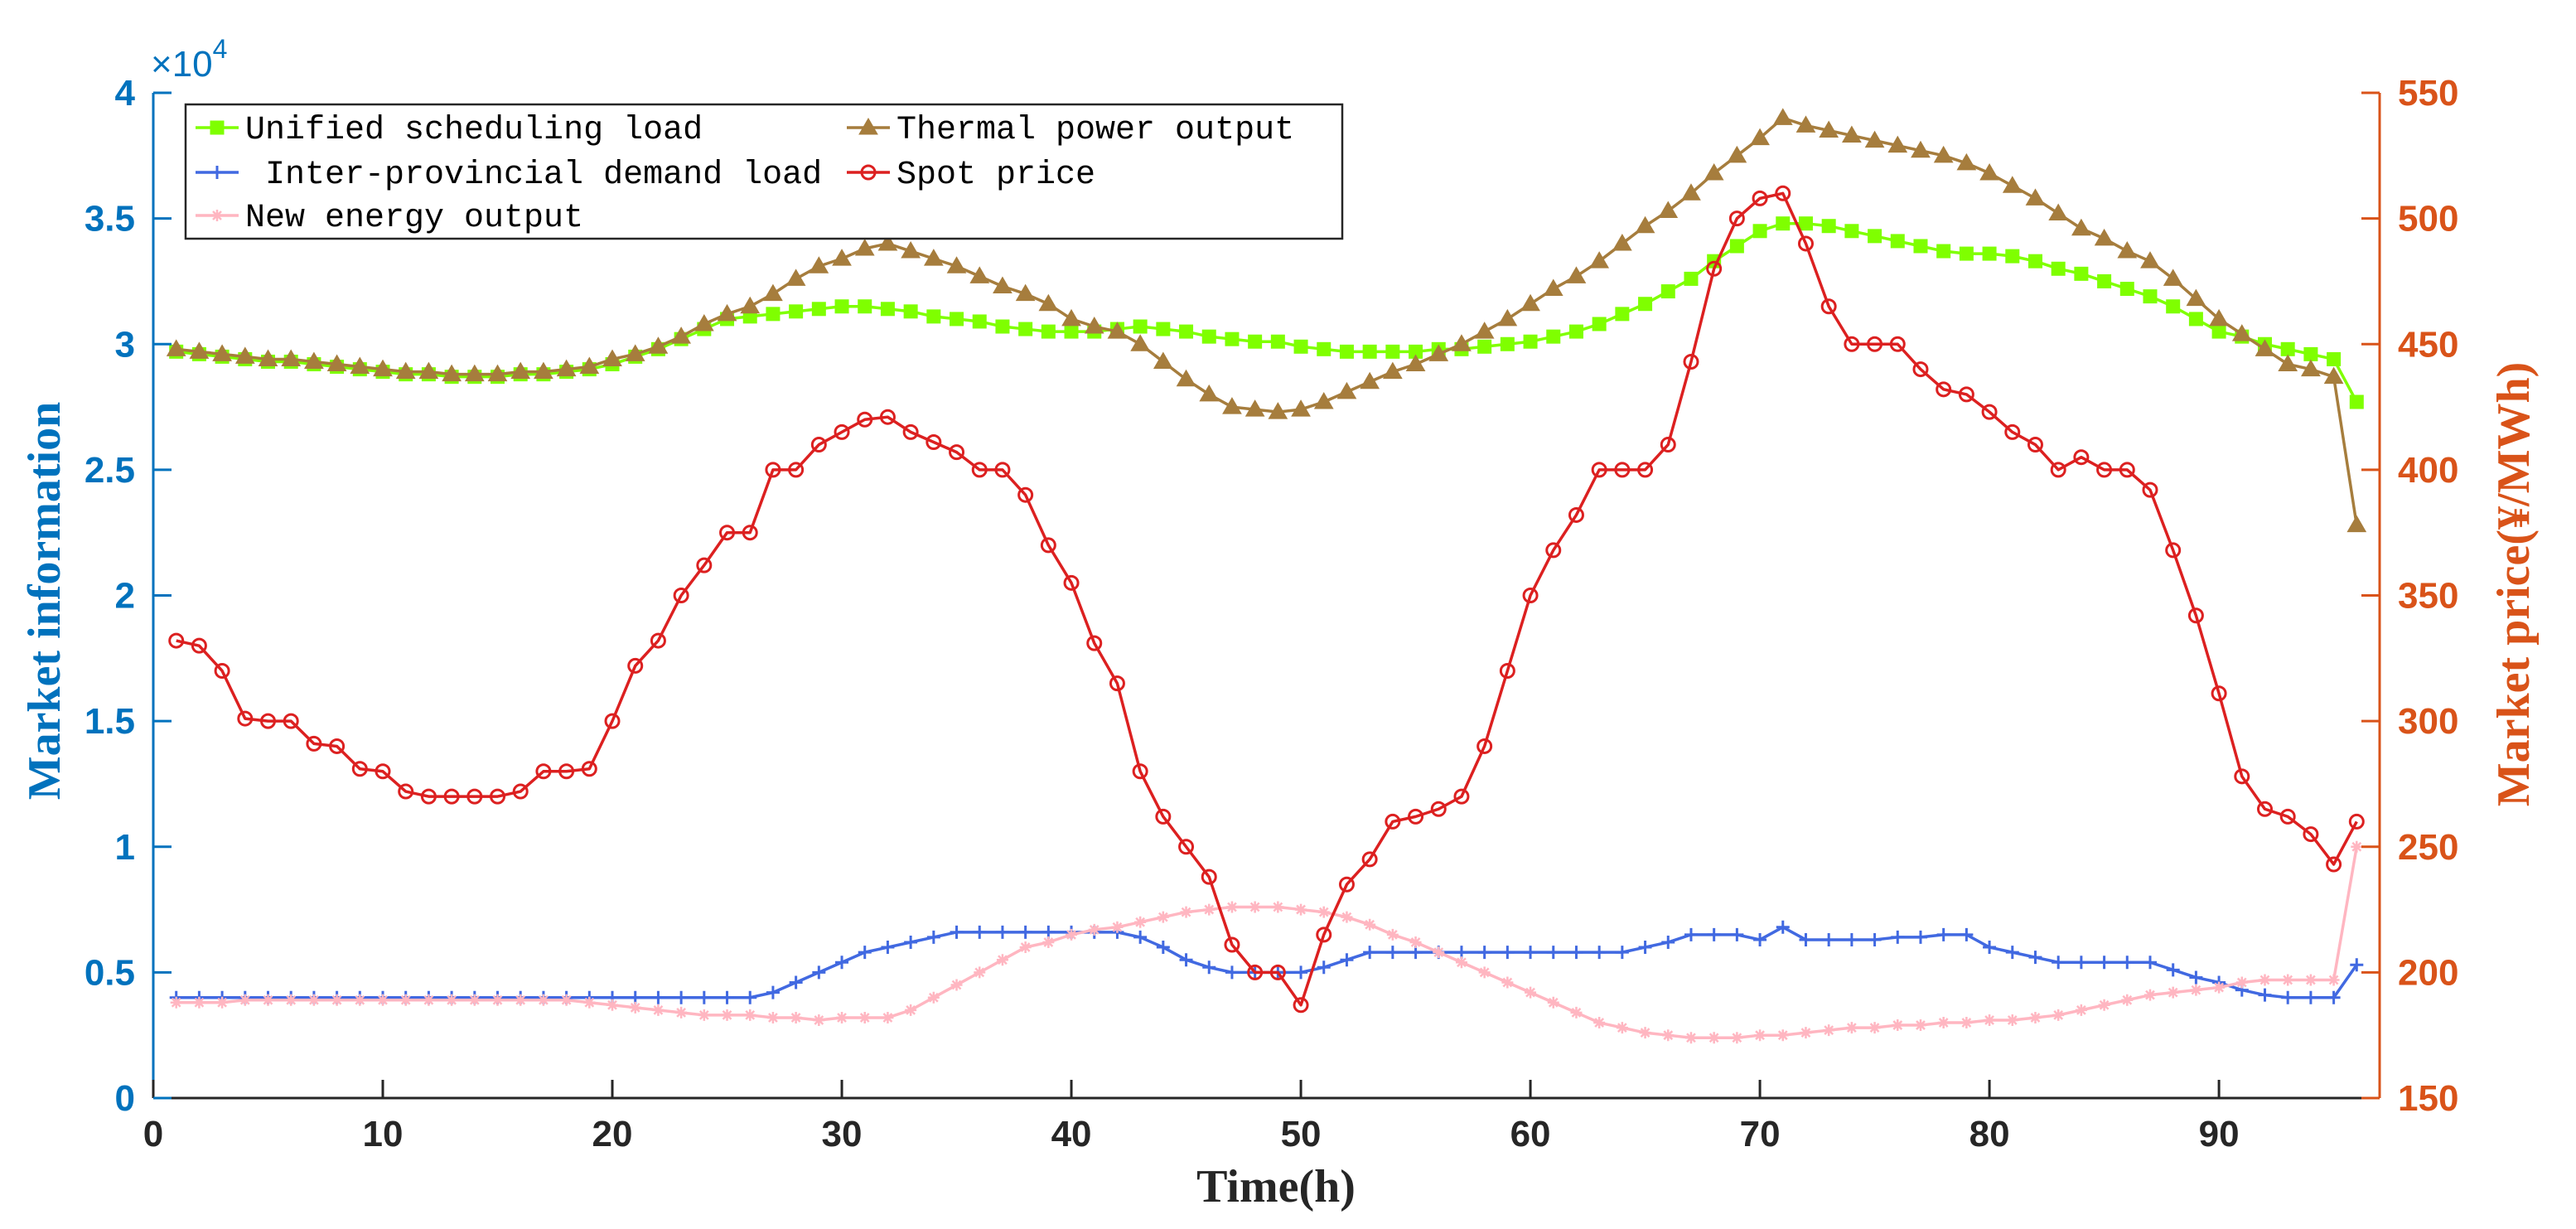 This screenshot has height=1229, width=2576. Describe the element at coordinates (182, 64) in the screenshot. I see `left-axis-exponent-base: ×10` at that location.